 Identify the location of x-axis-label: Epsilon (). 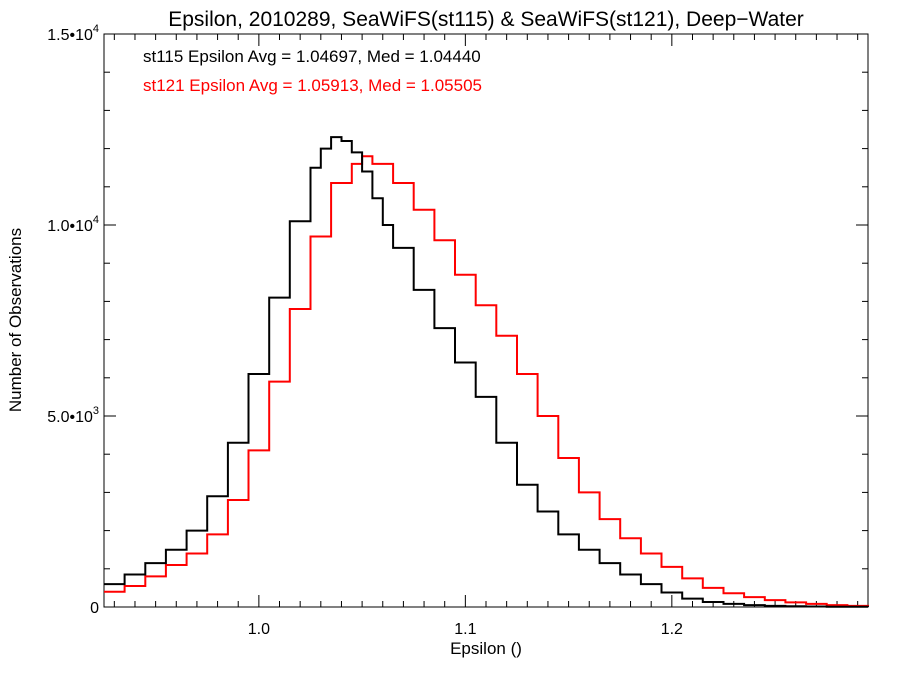
(486, 648).